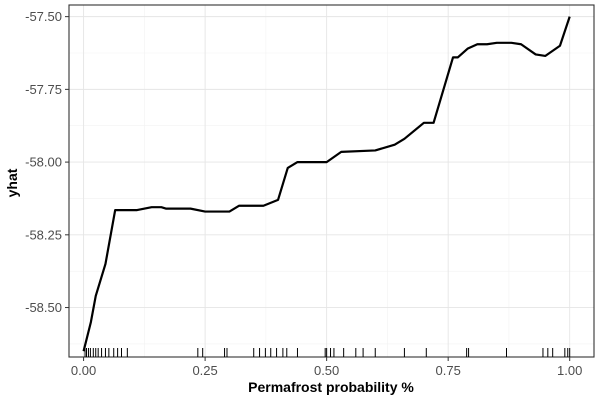  I want to click on x-tick-label: 1.00, so click(569, 370).